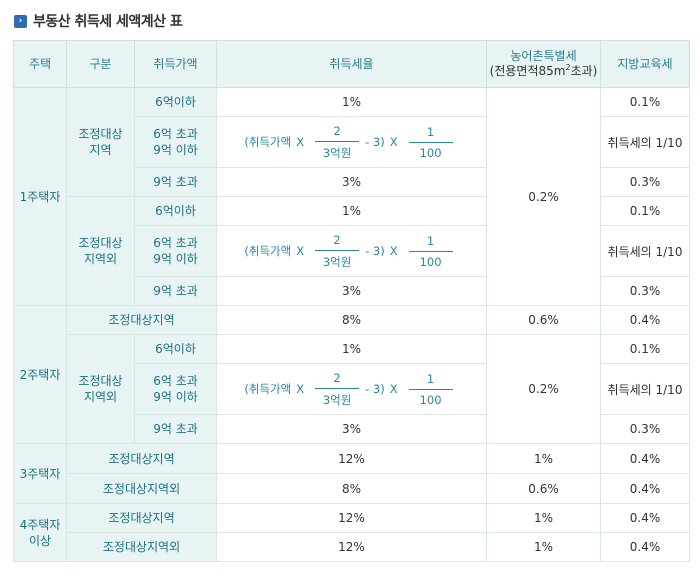 The width and height of the screenshot is (698, 573). I want to click on header-rate: 취득세율, so click(351, 64).